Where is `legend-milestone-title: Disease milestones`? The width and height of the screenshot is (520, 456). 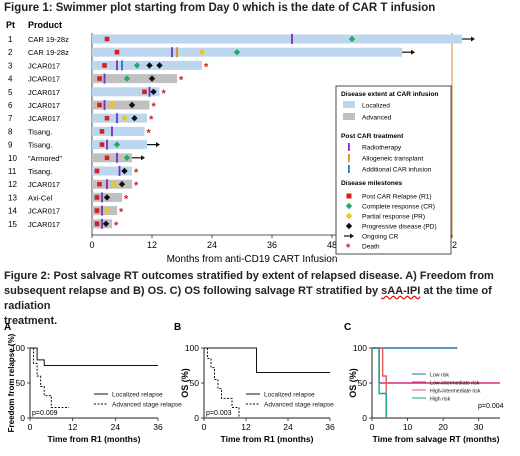
legend-milestone-title: Disease milestones is located at coordinates (372, 183).